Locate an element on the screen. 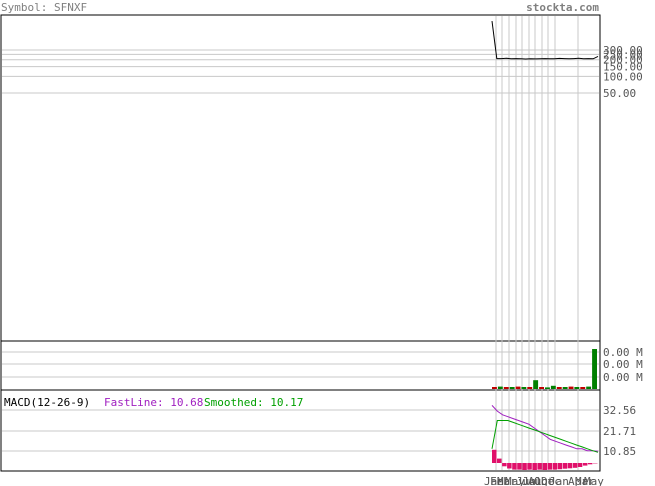 This screenshot has height=486, width=655. x-tick-label: Apr is located at coordinates (578, 480).